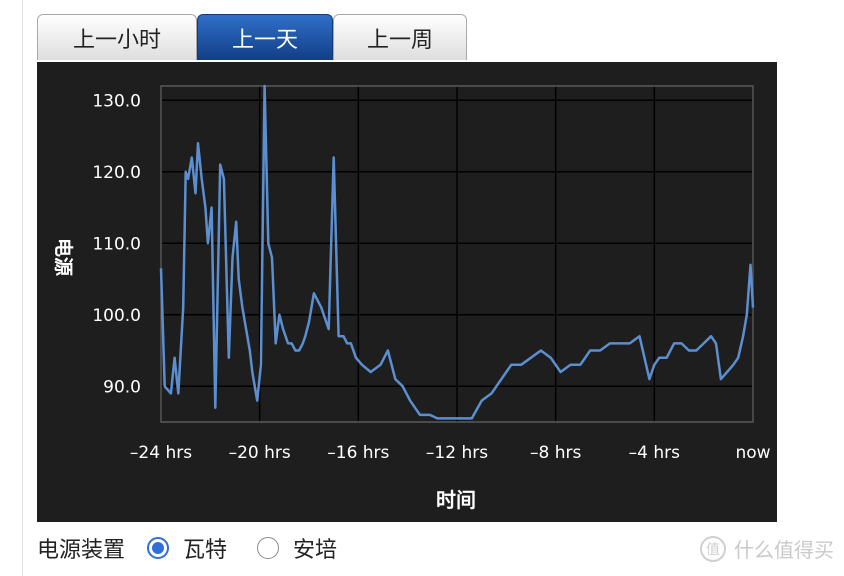 Image resolution: width=844 pixels, height=576 pixels. What do you see at coordinates (555, 453) in the screenshot?
I see `x-tick-label: –8 hrs` at bounding box center [555, 453].